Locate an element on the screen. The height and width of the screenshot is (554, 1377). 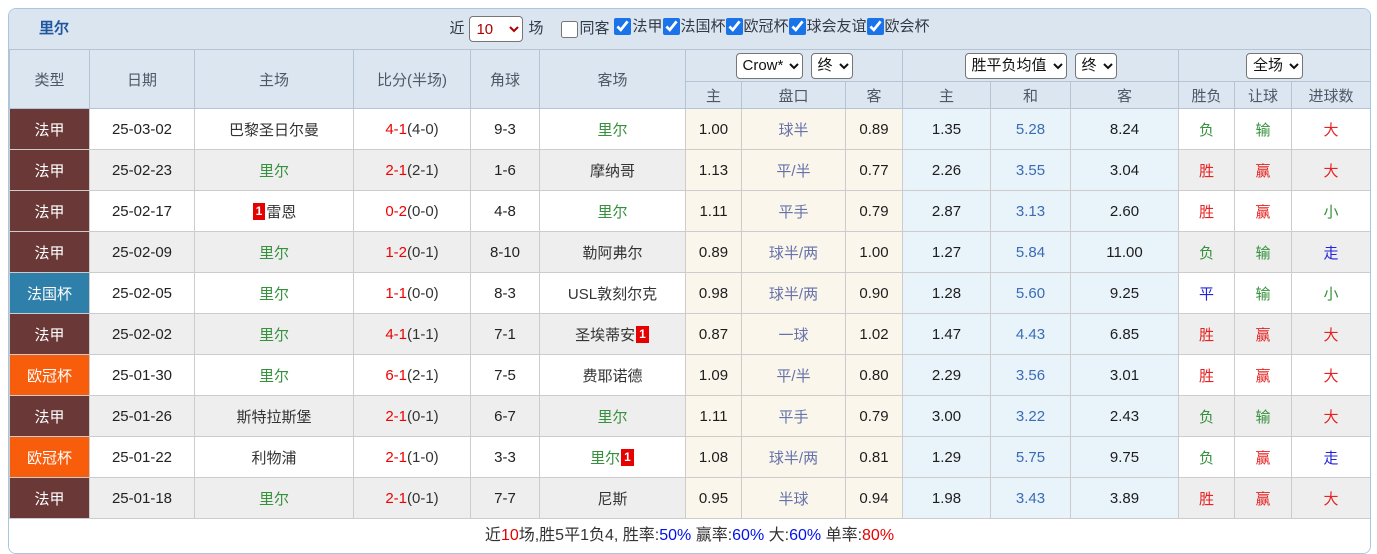
away-team-name: 尼斯 is located at coordinates (612, 499).